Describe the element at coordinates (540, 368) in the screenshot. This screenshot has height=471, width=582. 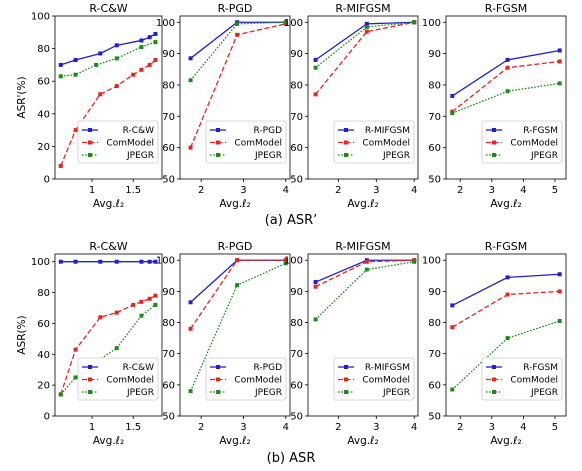
I see `legend-label: R-FGSM` at that location.